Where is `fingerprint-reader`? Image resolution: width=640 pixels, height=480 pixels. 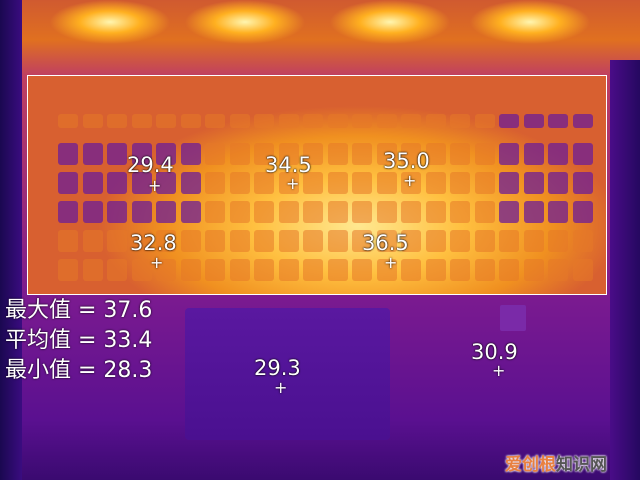 fingerprint-reader is located at coordinates (513, 318).